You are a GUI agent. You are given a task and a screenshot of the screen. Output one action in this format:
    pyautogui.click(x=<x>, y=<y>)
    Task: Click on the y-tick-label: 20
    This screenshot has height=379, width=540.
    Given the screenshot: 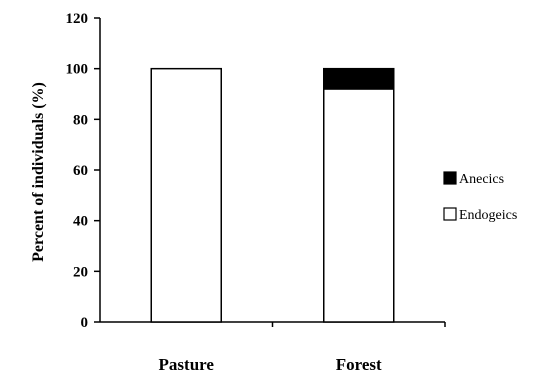 What is the action you would take?
    pyautogui.click(x=80, y=272)
    